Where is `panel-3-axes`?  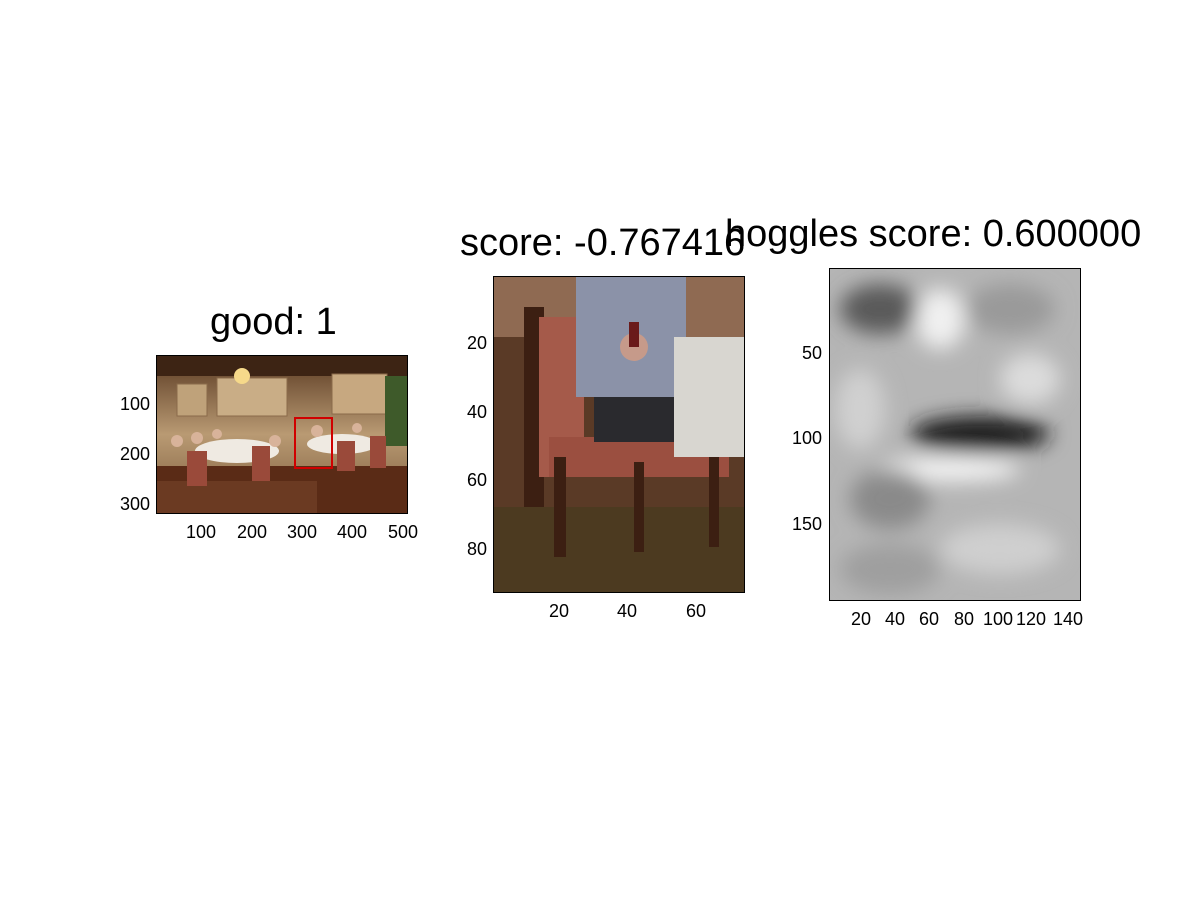 panel-3-axes is located at coordinates (955, 434).